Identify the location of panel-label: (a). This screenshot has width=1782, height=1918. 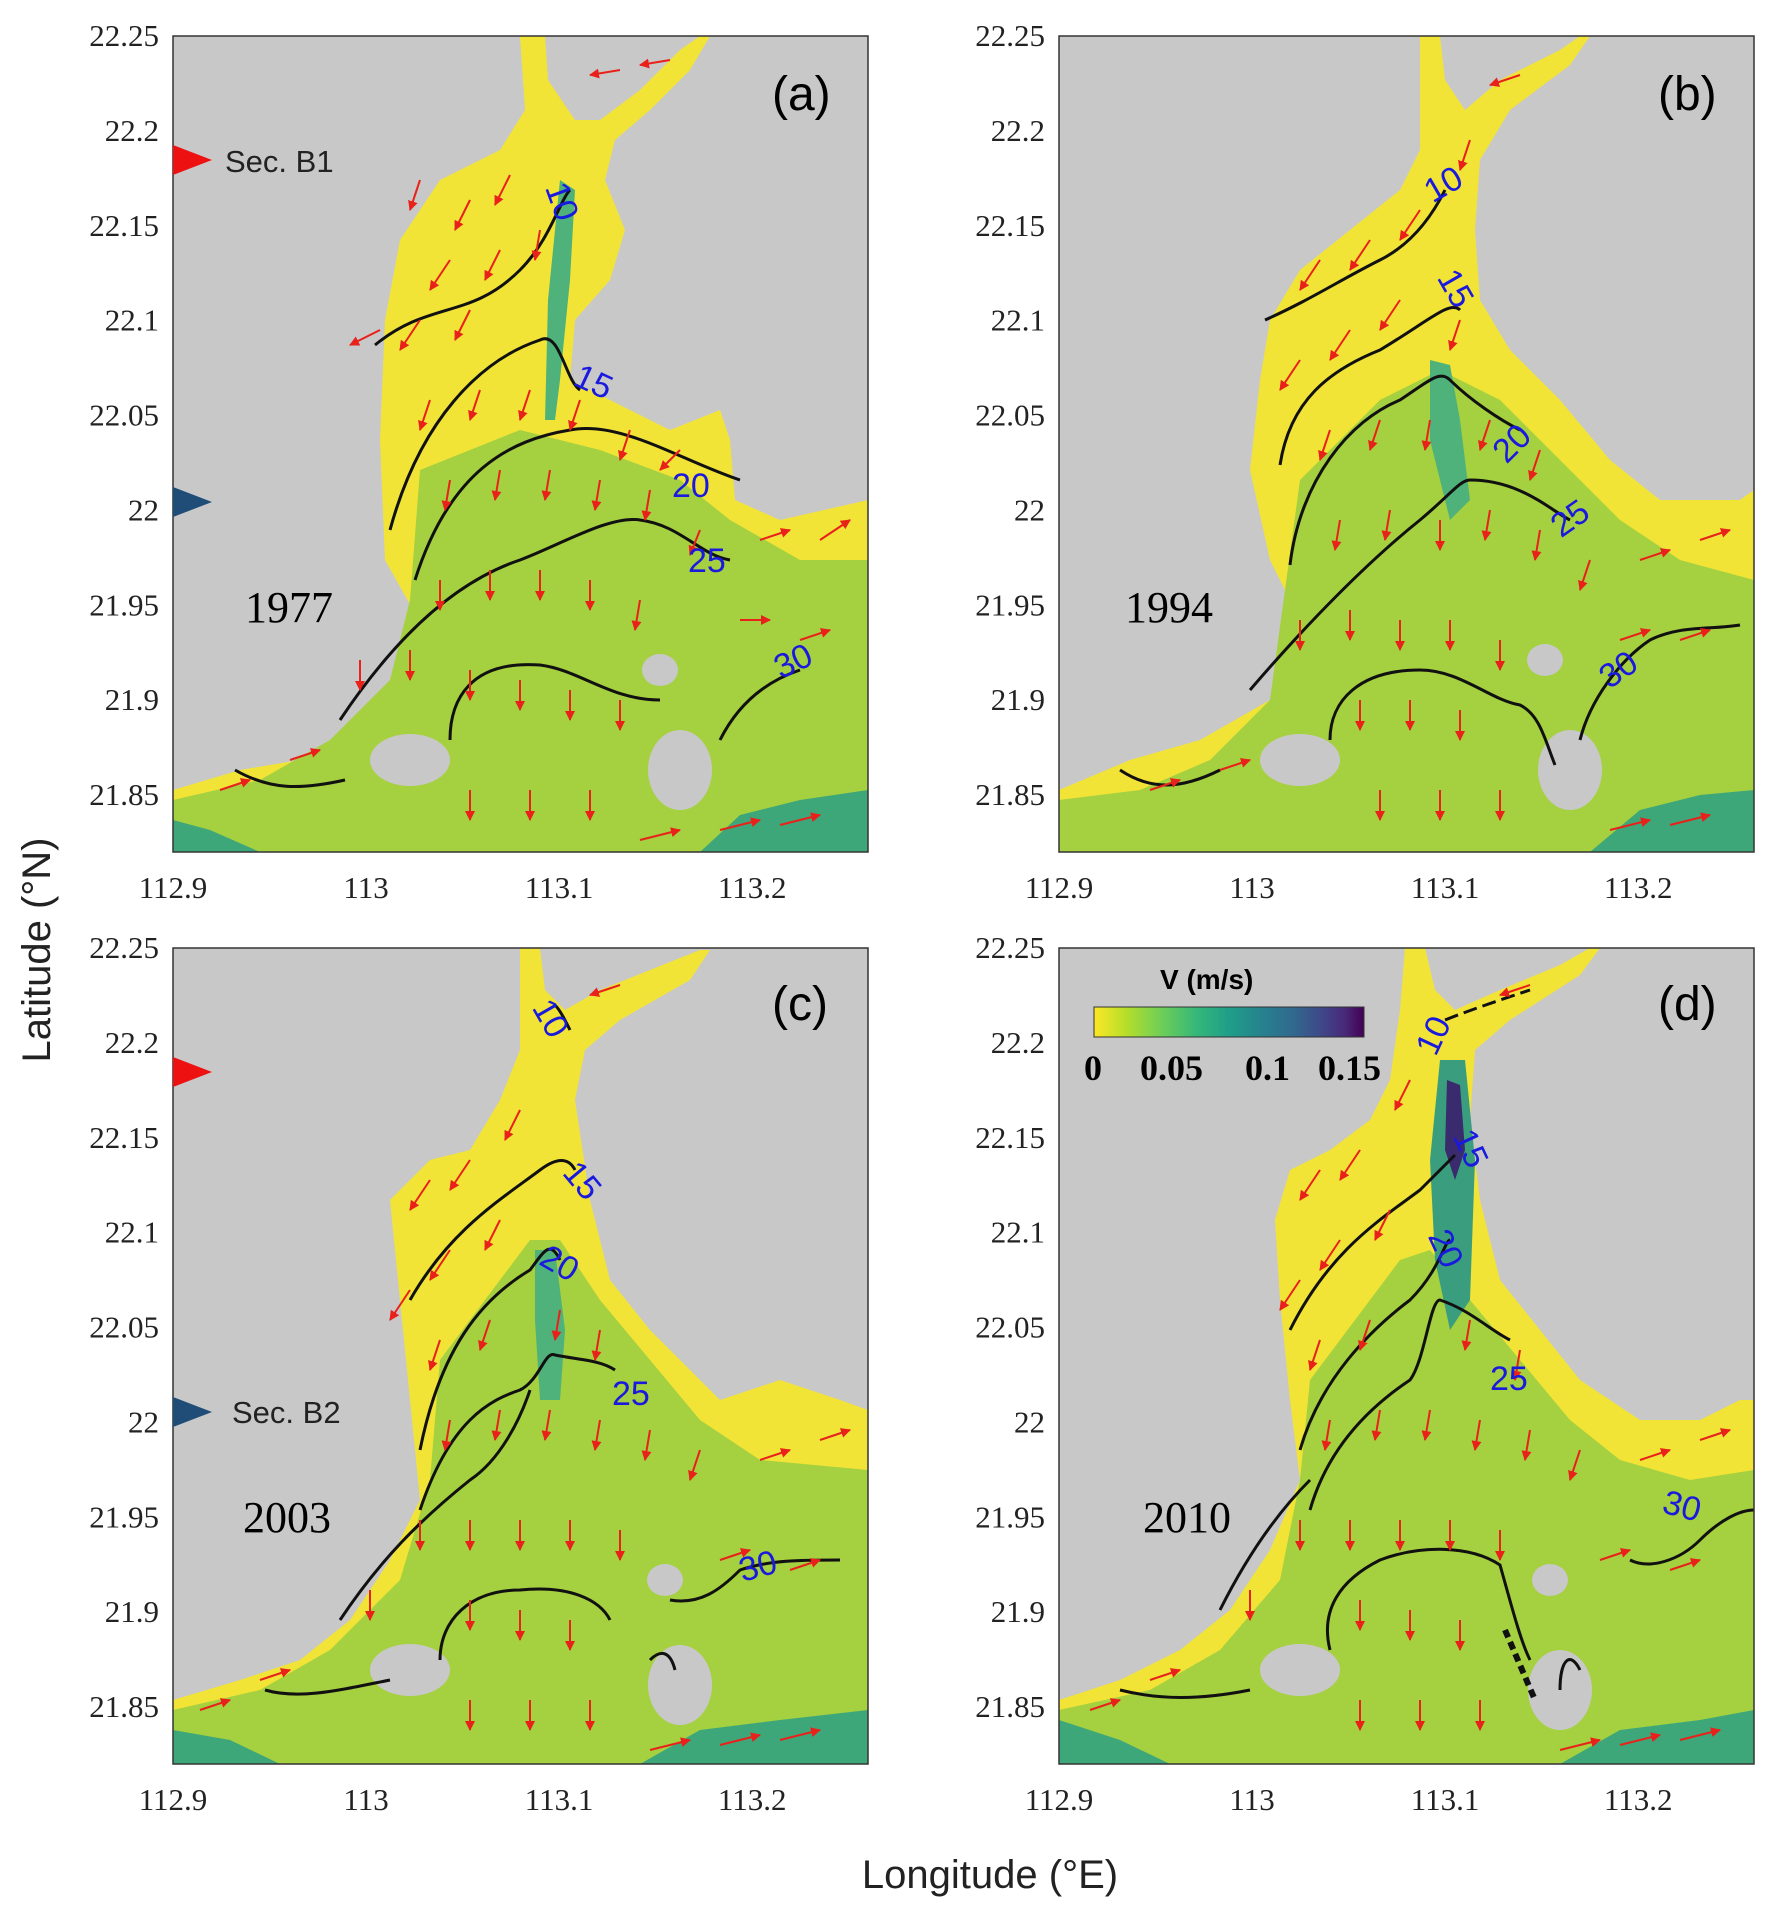
(801, 94).